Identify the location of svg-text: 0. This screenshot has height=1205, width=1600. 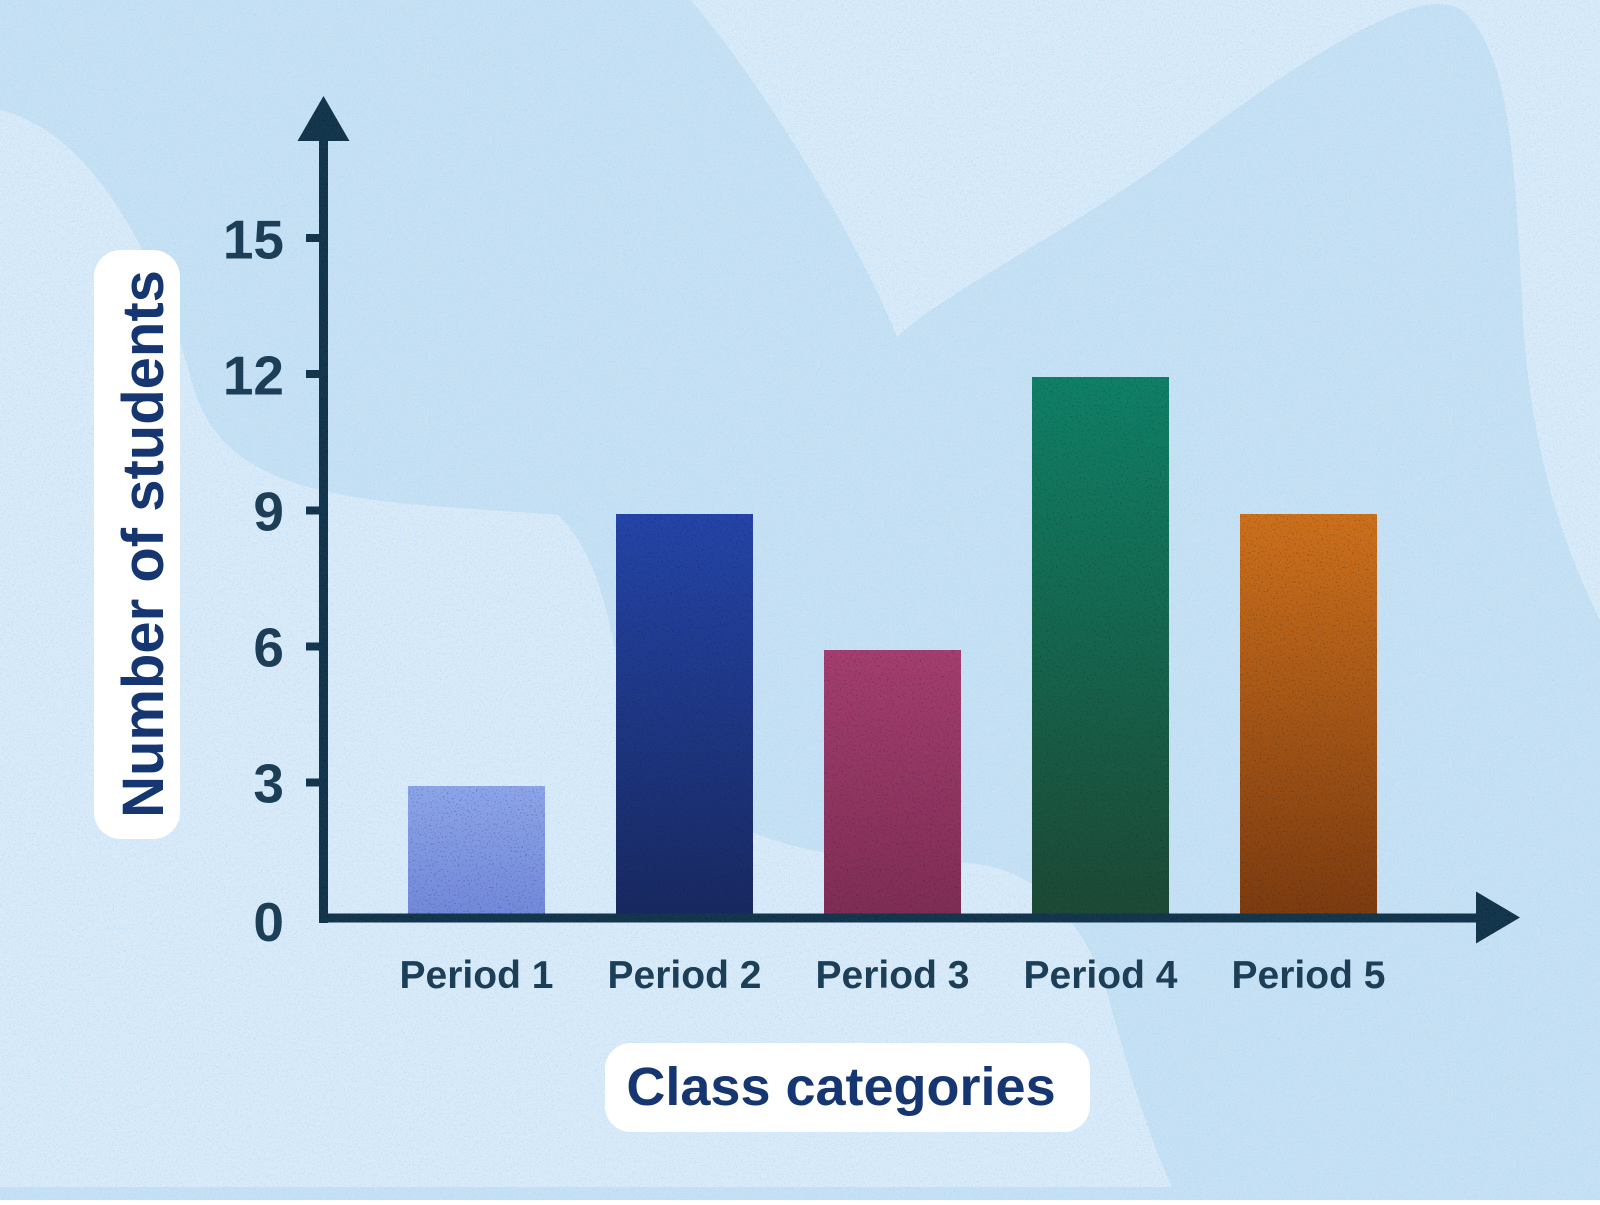
(268, 922).